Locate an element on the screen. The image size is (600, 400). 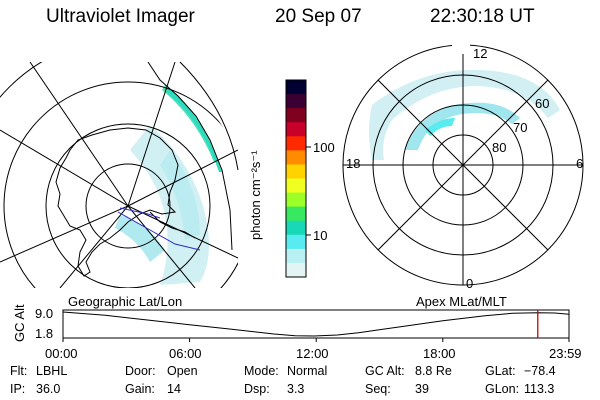
door-value: Open is located at coordinates (182, 371).